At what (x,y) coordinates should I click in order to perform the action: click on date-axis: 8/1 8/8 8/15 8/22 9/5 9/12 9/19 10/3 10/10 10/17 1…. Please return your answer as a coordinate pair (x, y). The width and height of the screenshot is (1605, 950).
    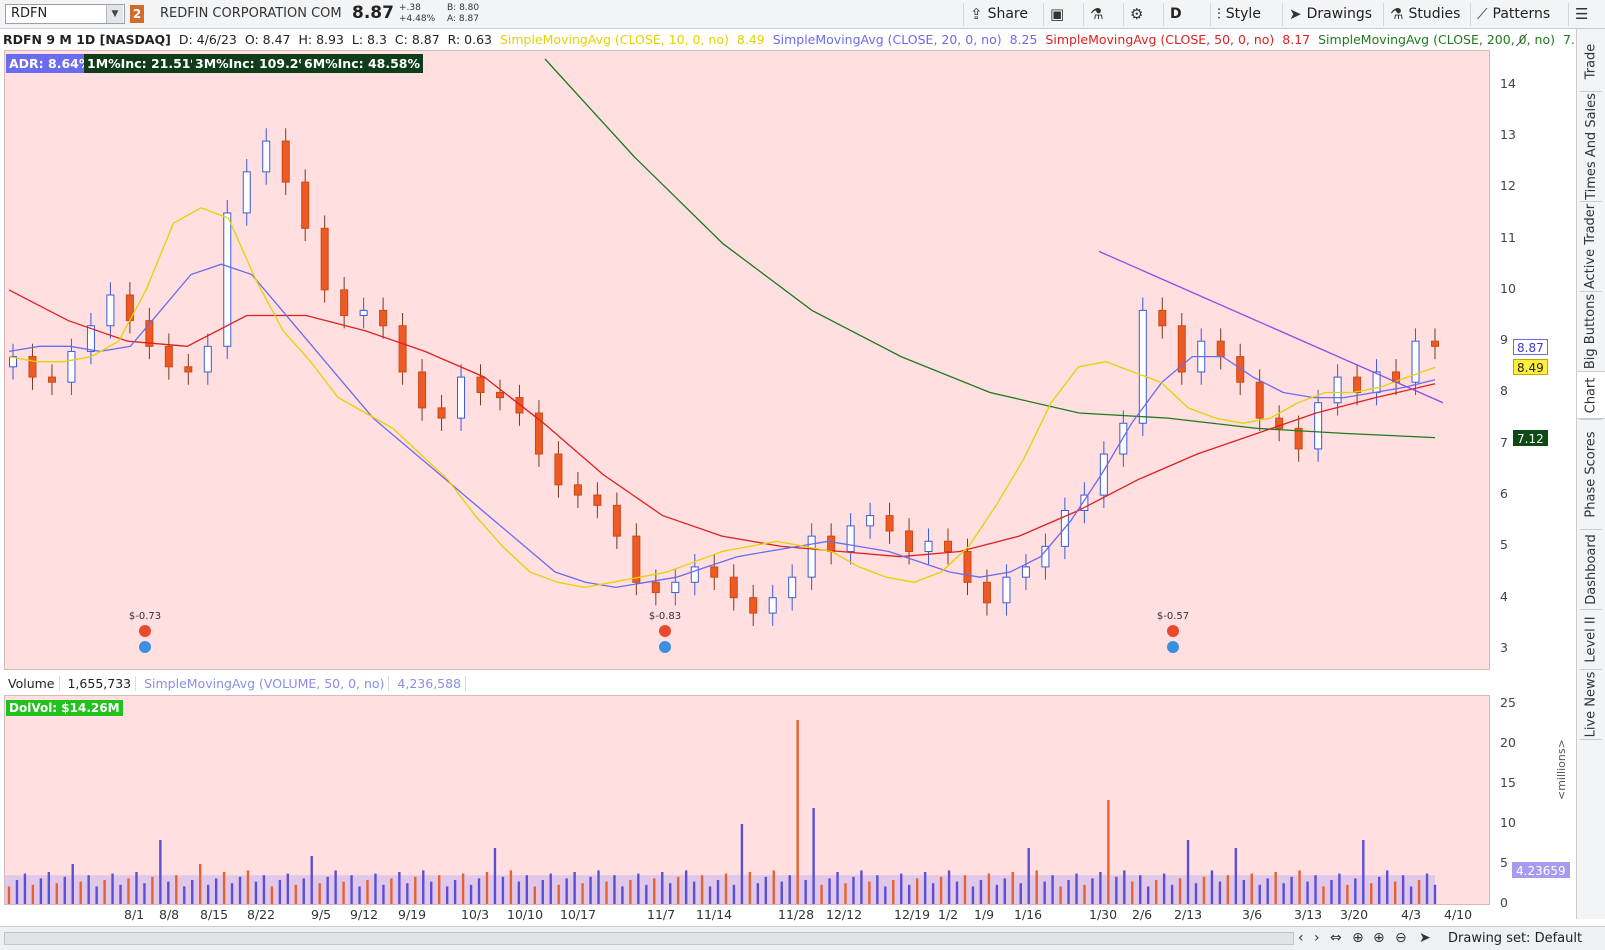
    Looking at the image, I should click on (747, 915).